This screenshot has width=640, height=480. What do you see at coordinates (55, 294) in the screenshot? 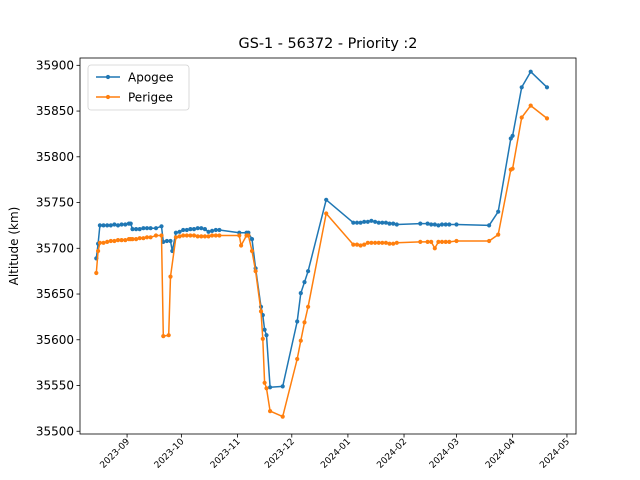
I see `y-tick-label: 35650` at bounding box center [55, 294].